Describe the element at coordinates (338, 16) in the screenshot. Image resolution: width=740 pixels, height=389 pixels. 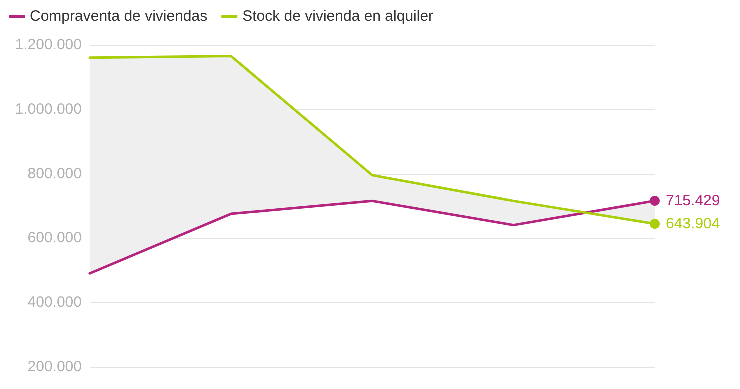
I see `legend-label: Stock de vivienda en alquiler` at that location.